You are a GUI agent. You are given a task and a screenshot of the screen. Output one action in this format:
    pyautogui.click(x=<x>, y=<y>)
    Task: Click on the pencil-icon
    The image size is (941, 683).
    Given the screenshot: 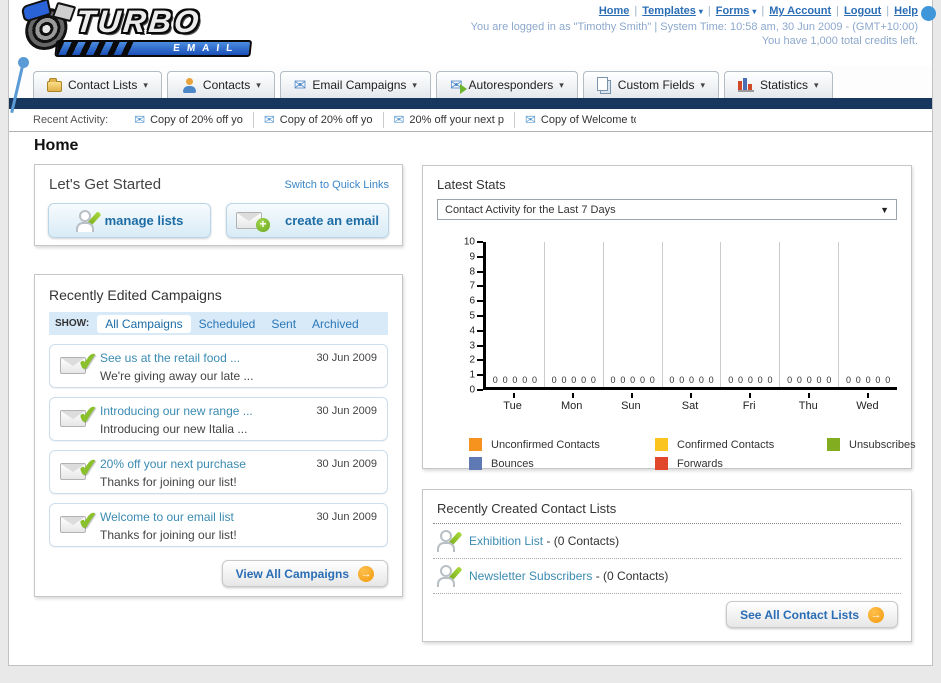 What is the action you would take?
    pyautogui.click(x=455, y=573)
    